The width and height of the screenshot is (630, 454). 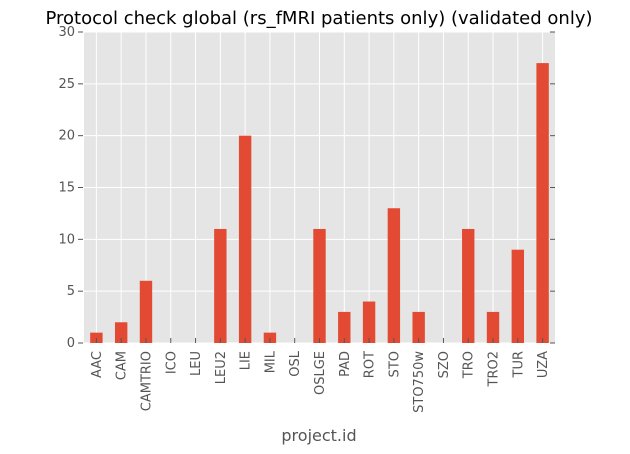 What do you see at coordinates (245, 239) in the screenshot?
I see `bar-lie` at bounding box center [245, 239].